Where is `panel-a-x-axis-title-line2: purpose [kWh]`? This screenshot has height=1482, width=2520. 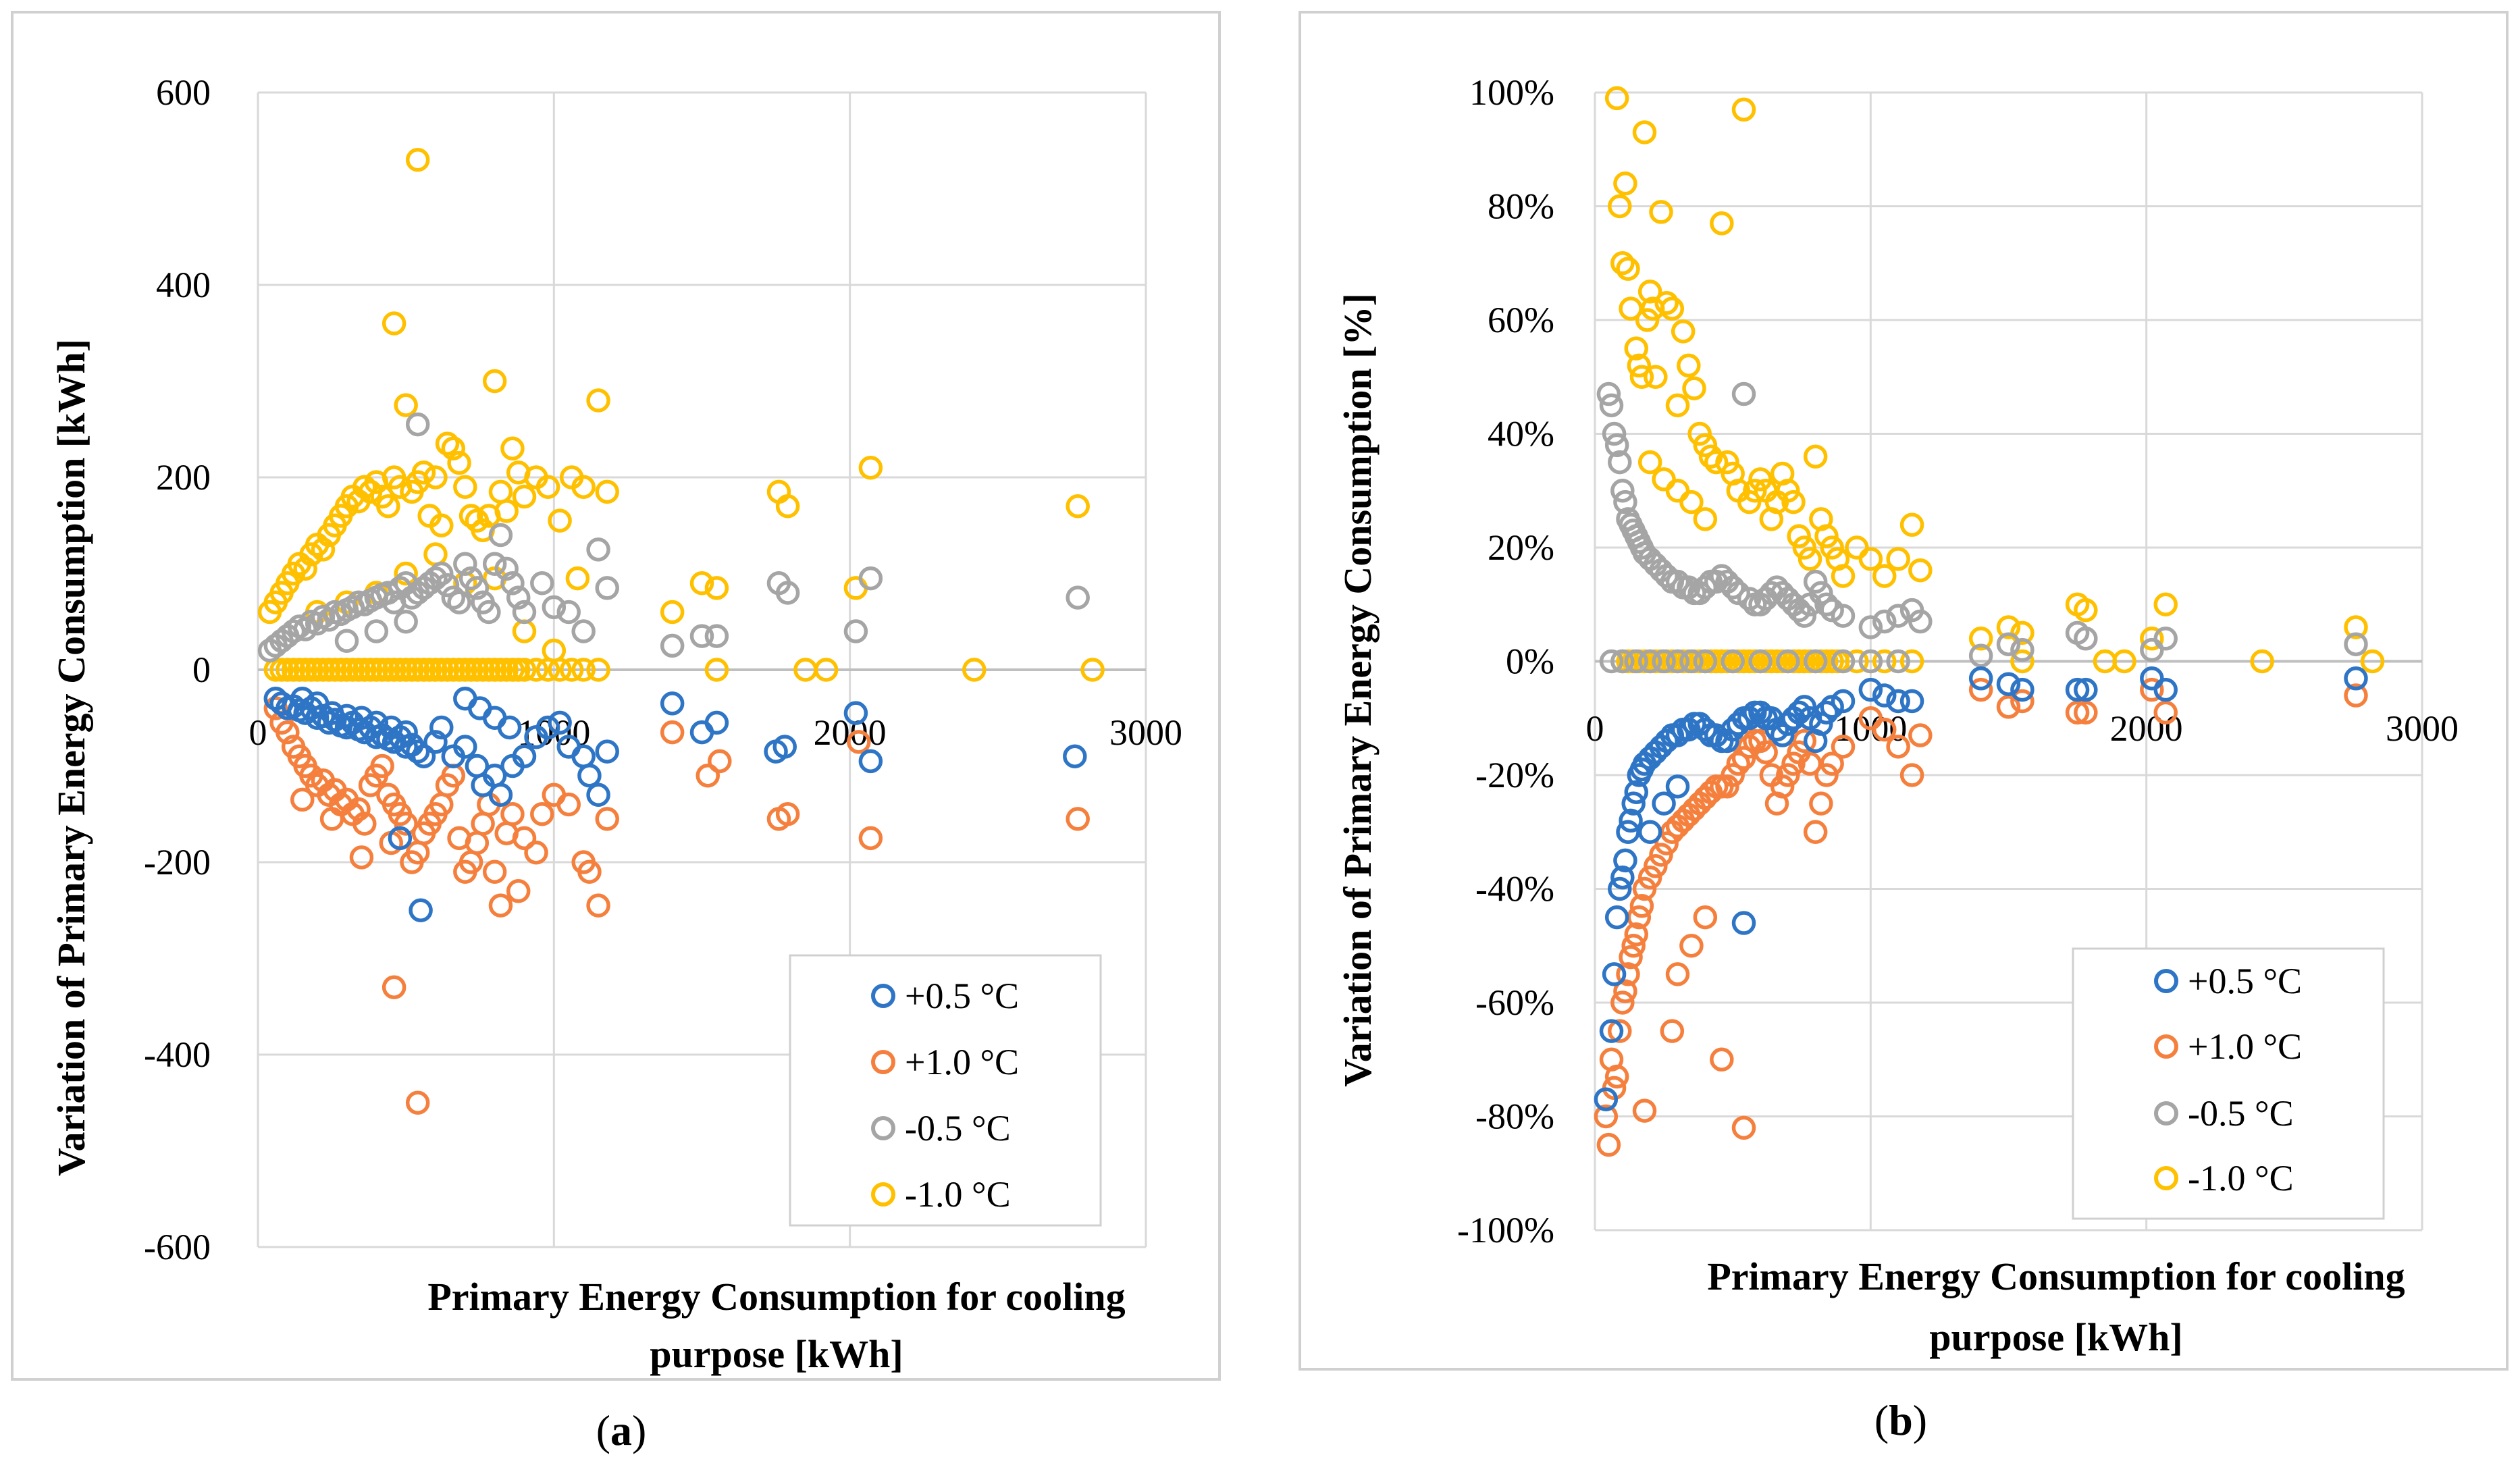 panel-a-x-axis-title-line2: purpose [kWh] is located at coordinates (777, 1354).